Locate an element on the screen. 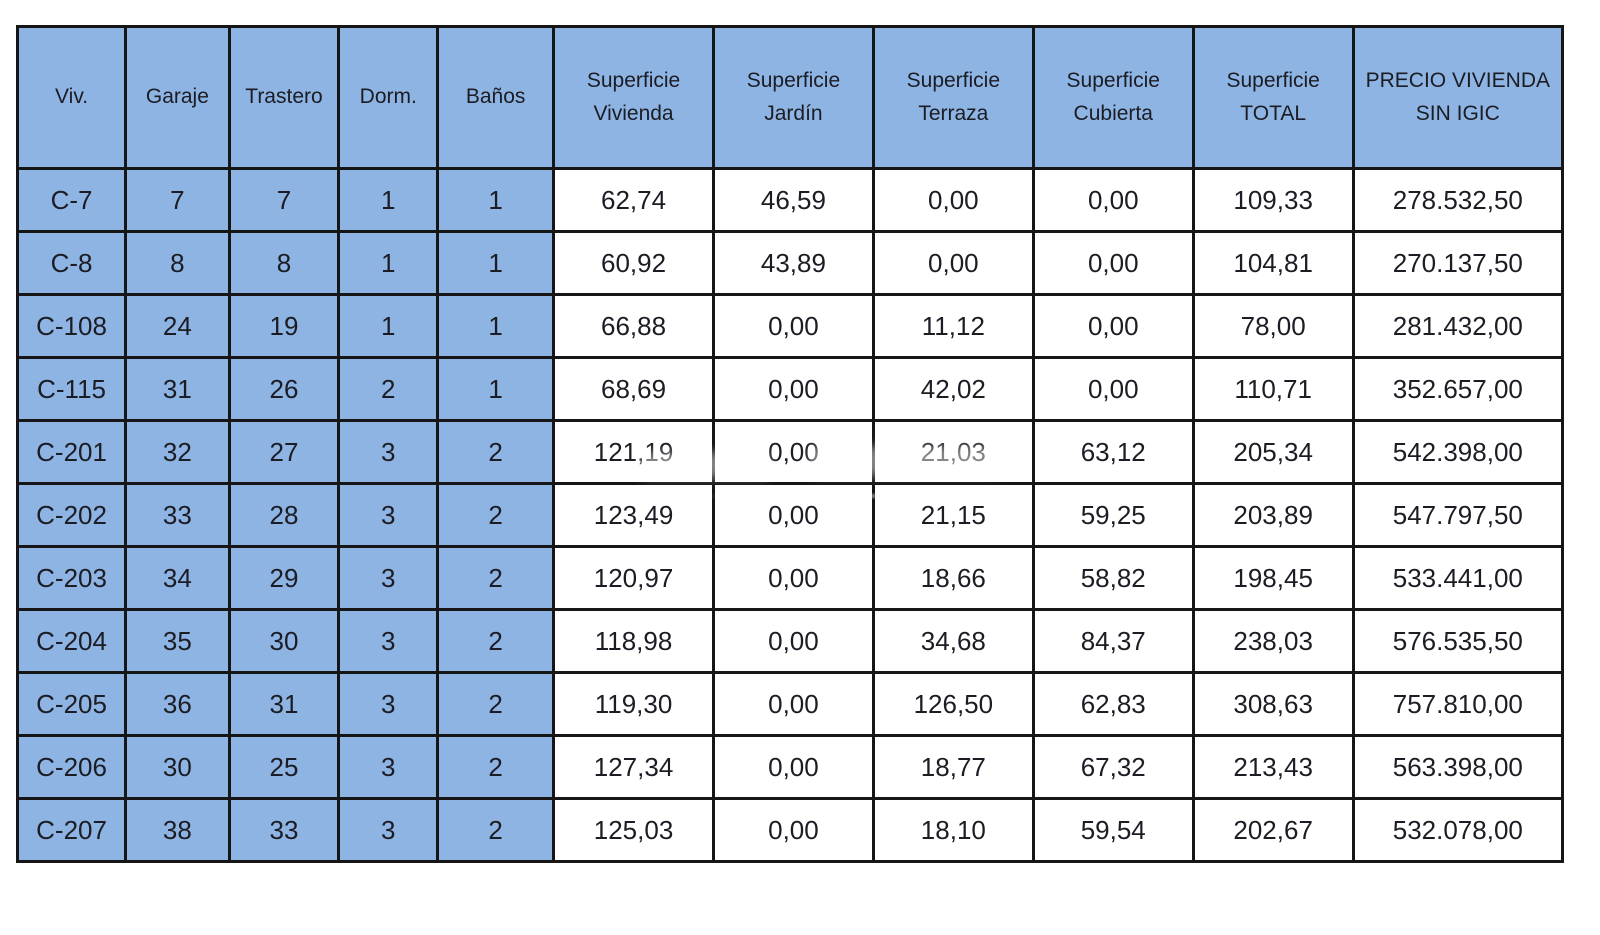 The height and width of the screenshot is (935, 1600). viv-cell: C-205 is located at coordinates (71, 704).